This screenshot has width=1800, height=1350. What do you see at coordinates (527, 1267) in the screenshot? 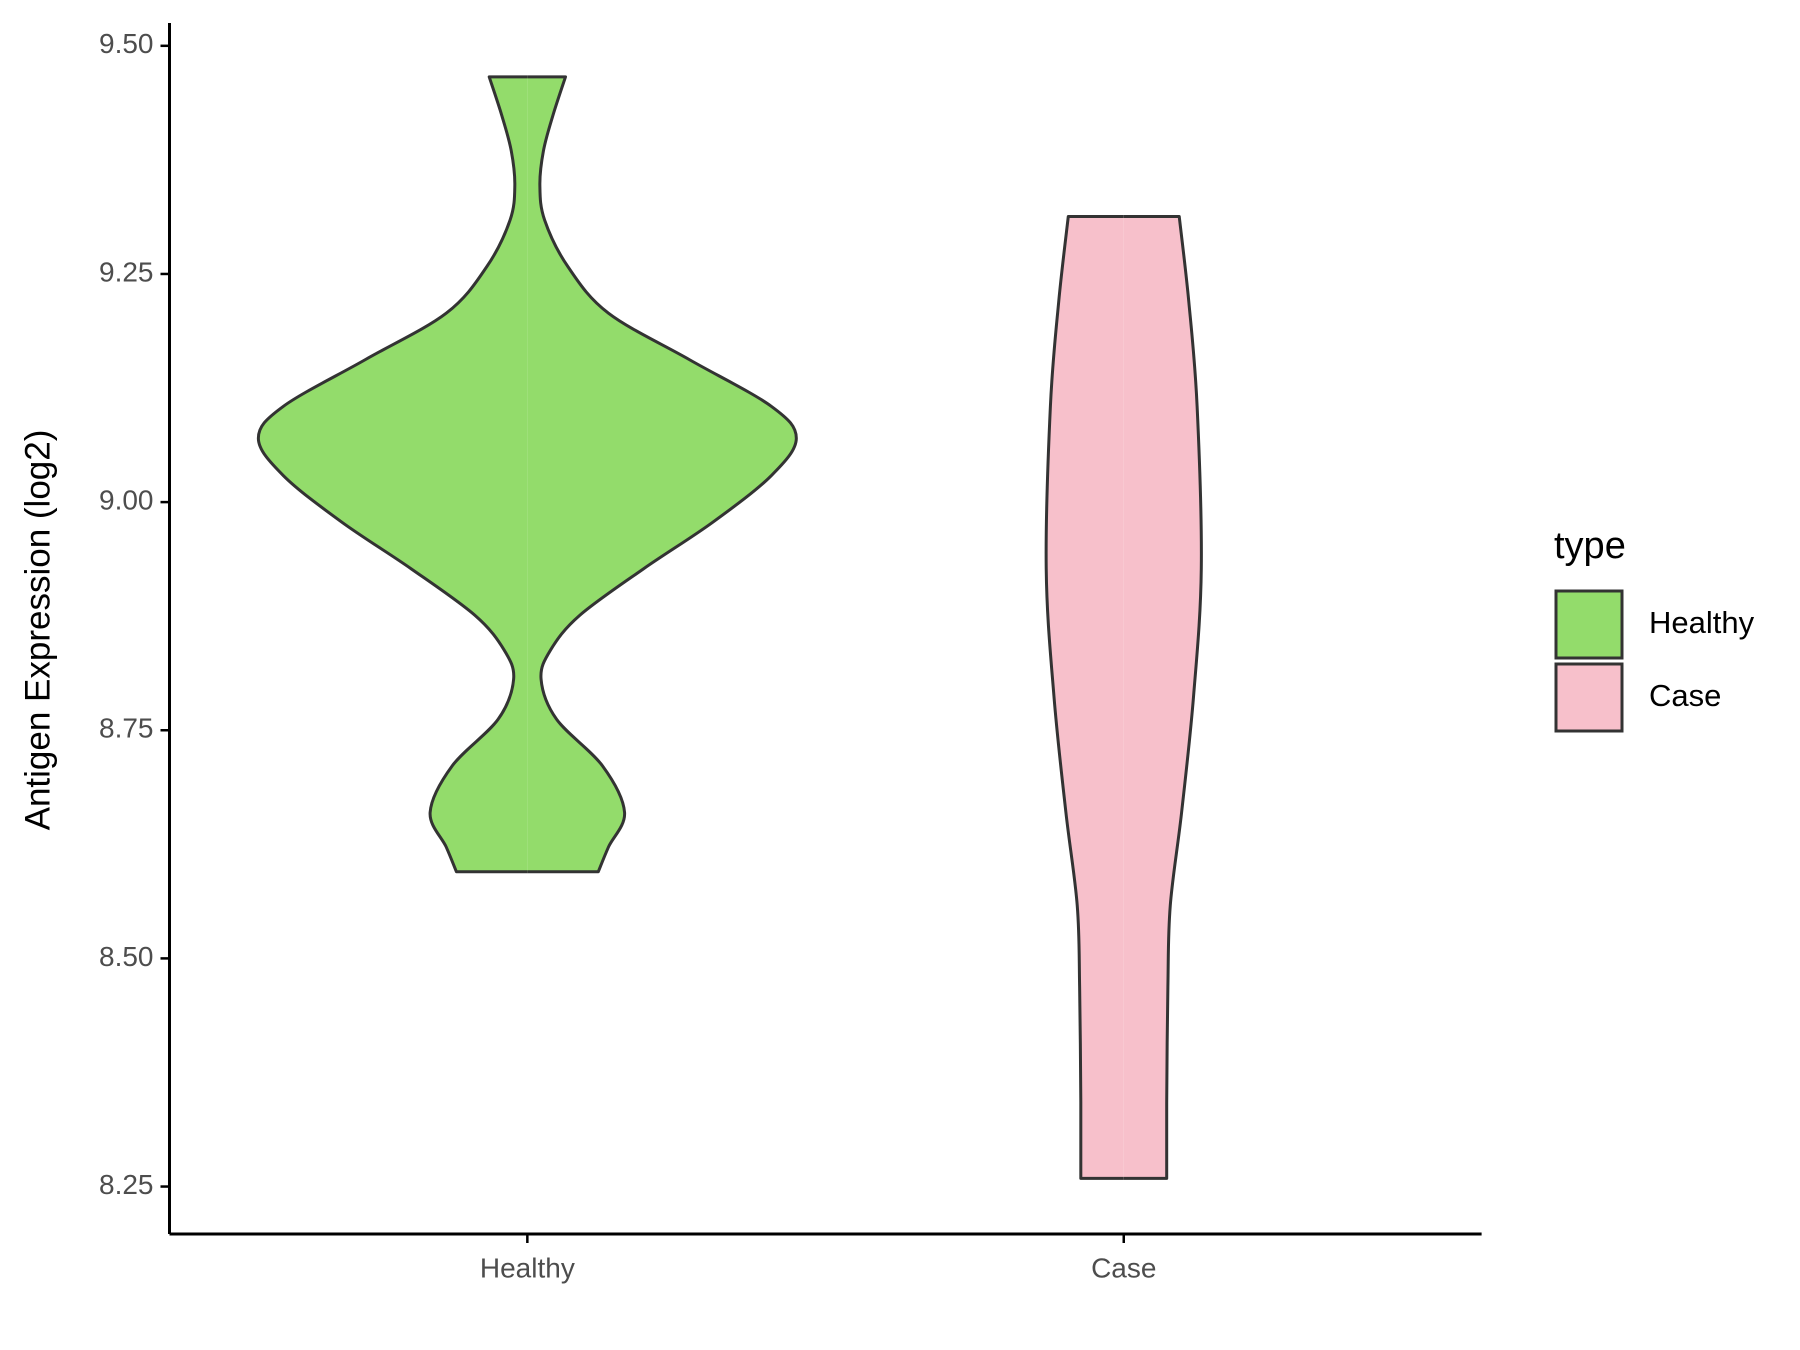
I see `x-tick-label: Healthy` at bounding box center [527, 1267].